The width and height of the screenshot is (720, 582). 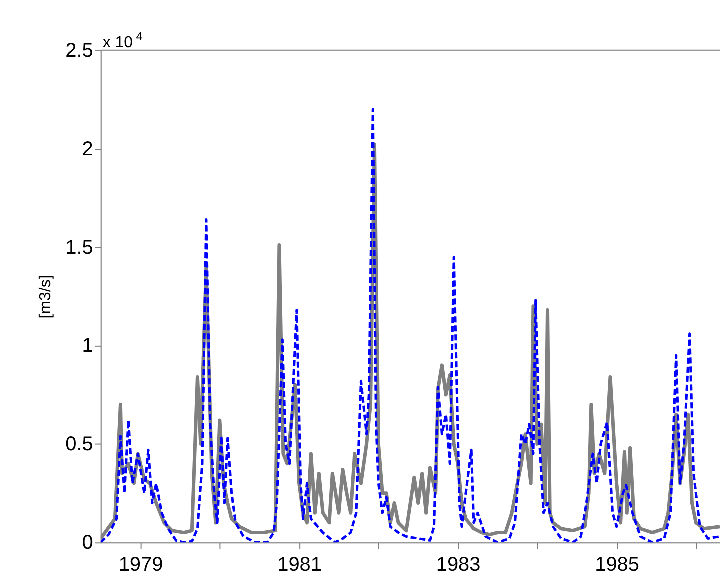 What do you see at coordinates (88, 543) in the screenshot?
I see `y-tick-label: 0` at bounding box center [88, 543].